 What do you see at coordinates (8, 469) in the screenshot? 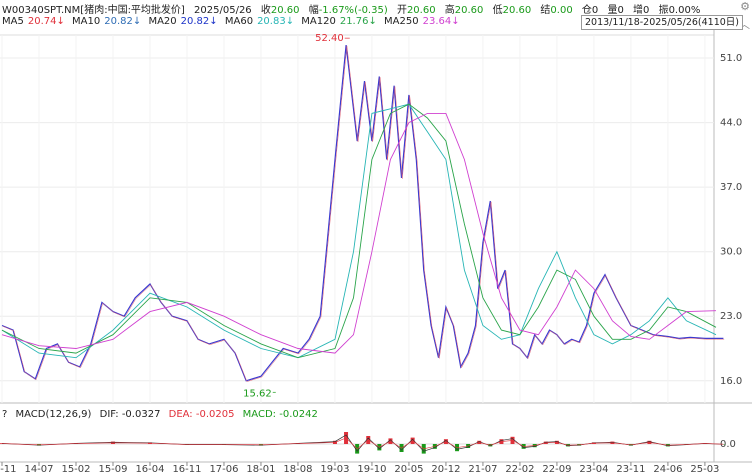
I see `x-tick-label: 13-11` at bounding box center [8, 469].